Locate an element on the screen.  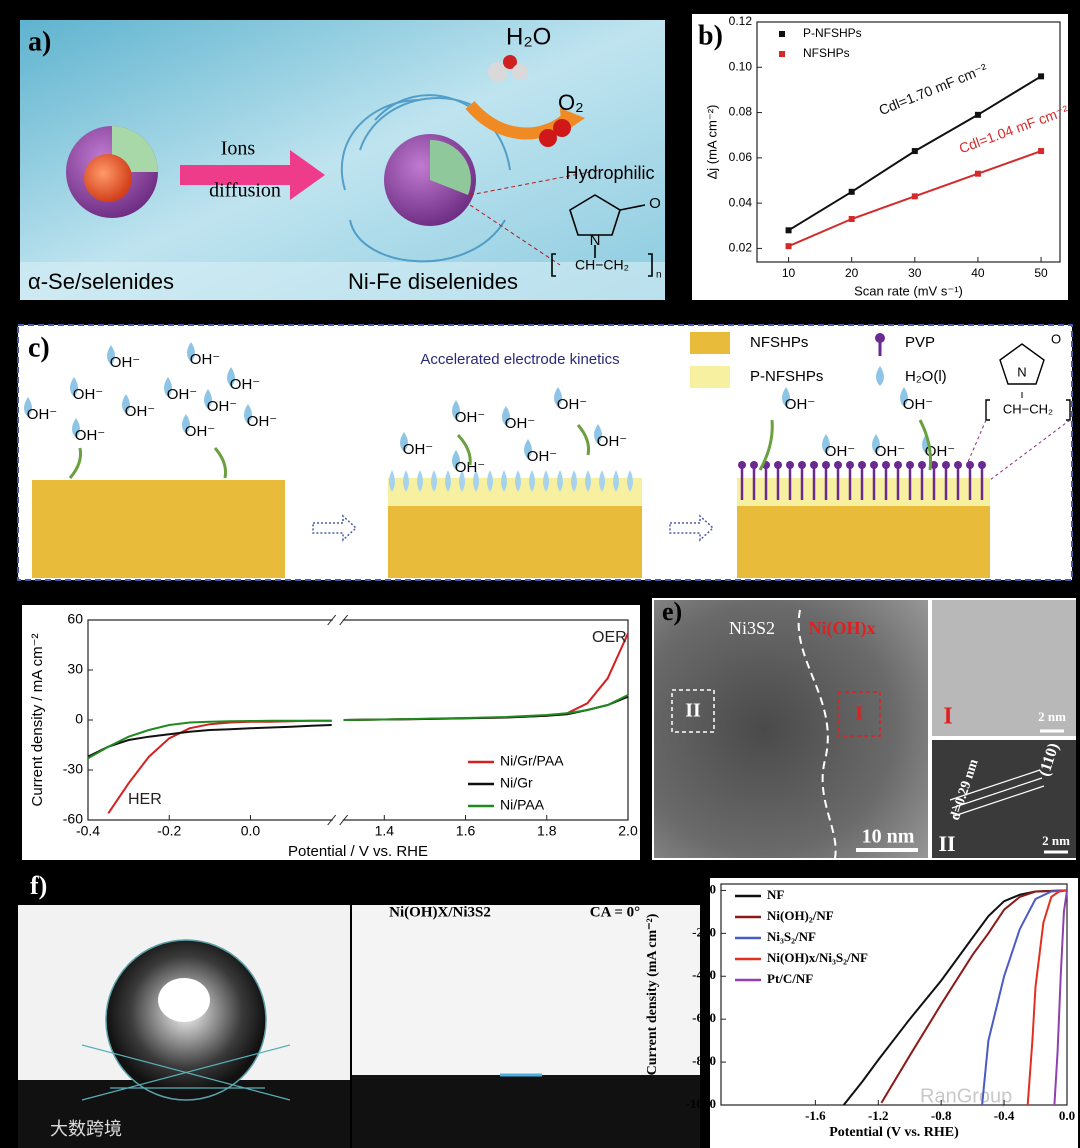
region-label: I is located at coordinates (859, 714).